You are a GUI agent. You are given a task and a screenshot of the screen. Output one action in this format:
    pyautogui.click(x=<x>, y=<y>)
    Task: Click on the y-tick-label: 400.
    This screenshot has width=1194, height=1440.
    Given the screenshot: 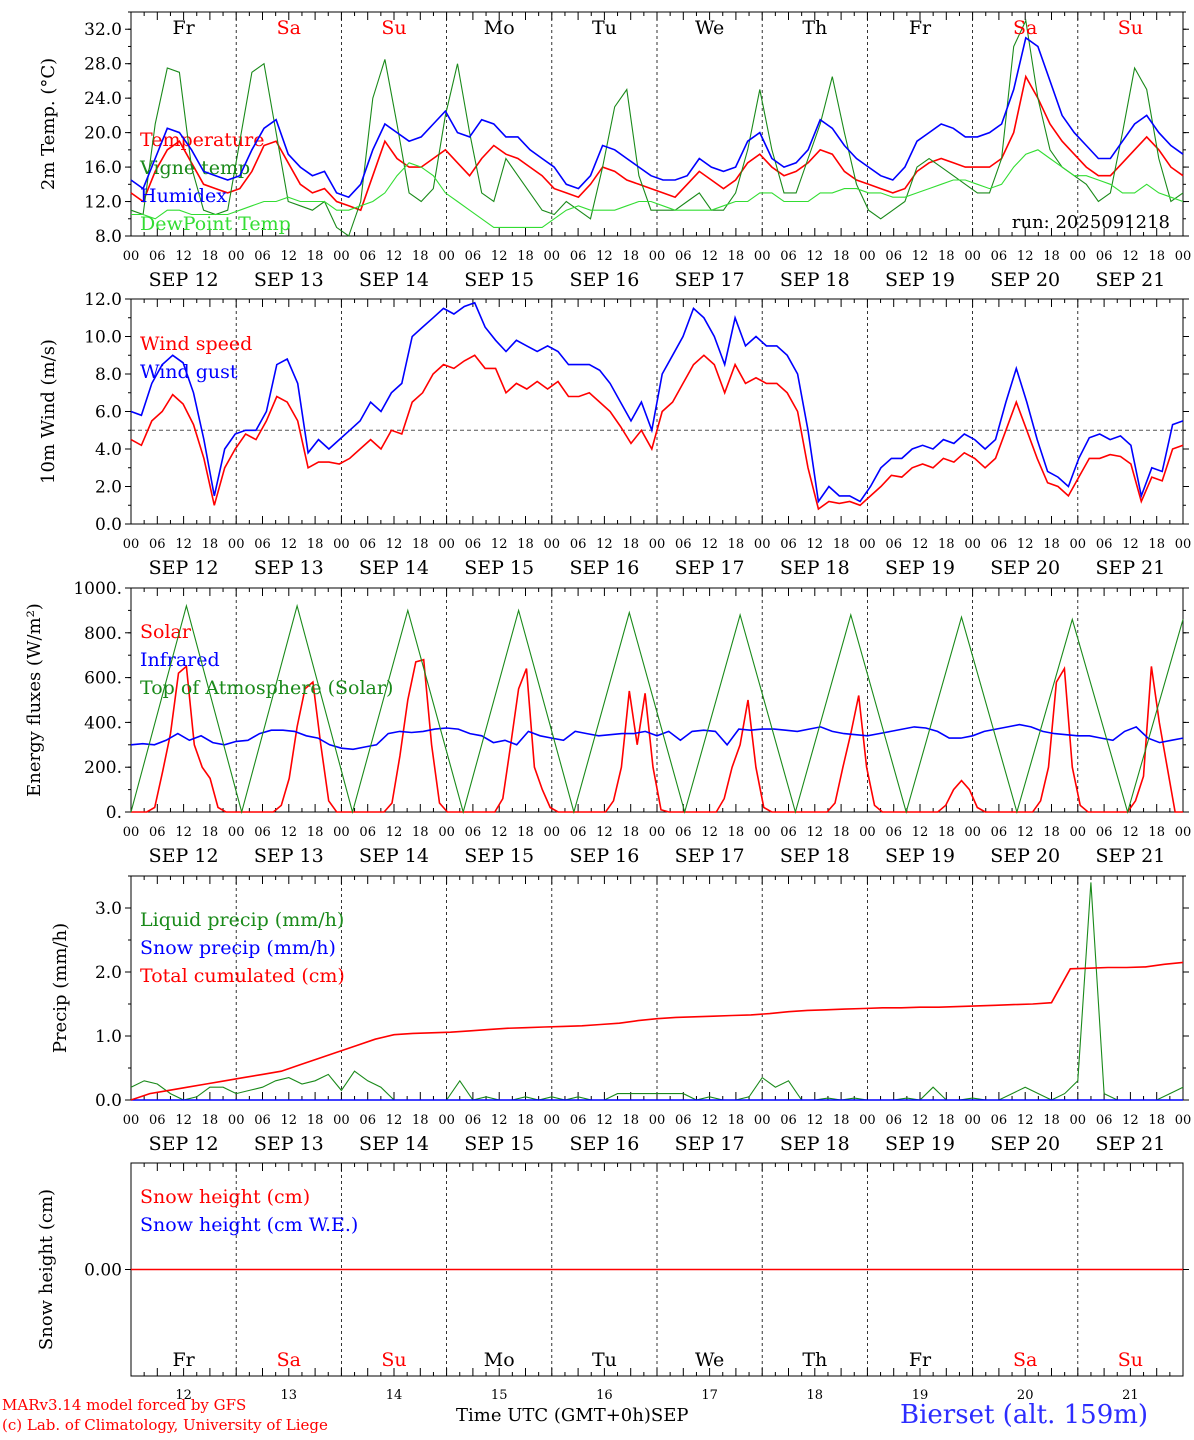 What is the action you would take?
    pyautogui.click(x=103, y=723)
    